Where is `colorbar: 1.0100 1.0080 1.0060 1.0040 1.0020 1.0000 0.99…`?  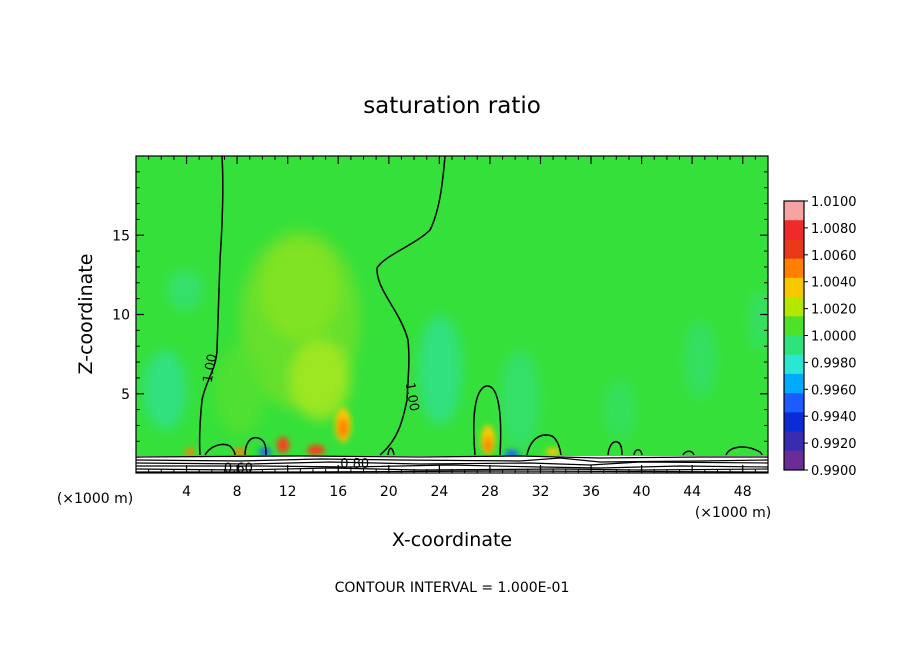
colorbar: 1.0100 1.0080 1.0060 1.0040 1.0020 1.0000 0.99… is located at coordinates (820, 337).